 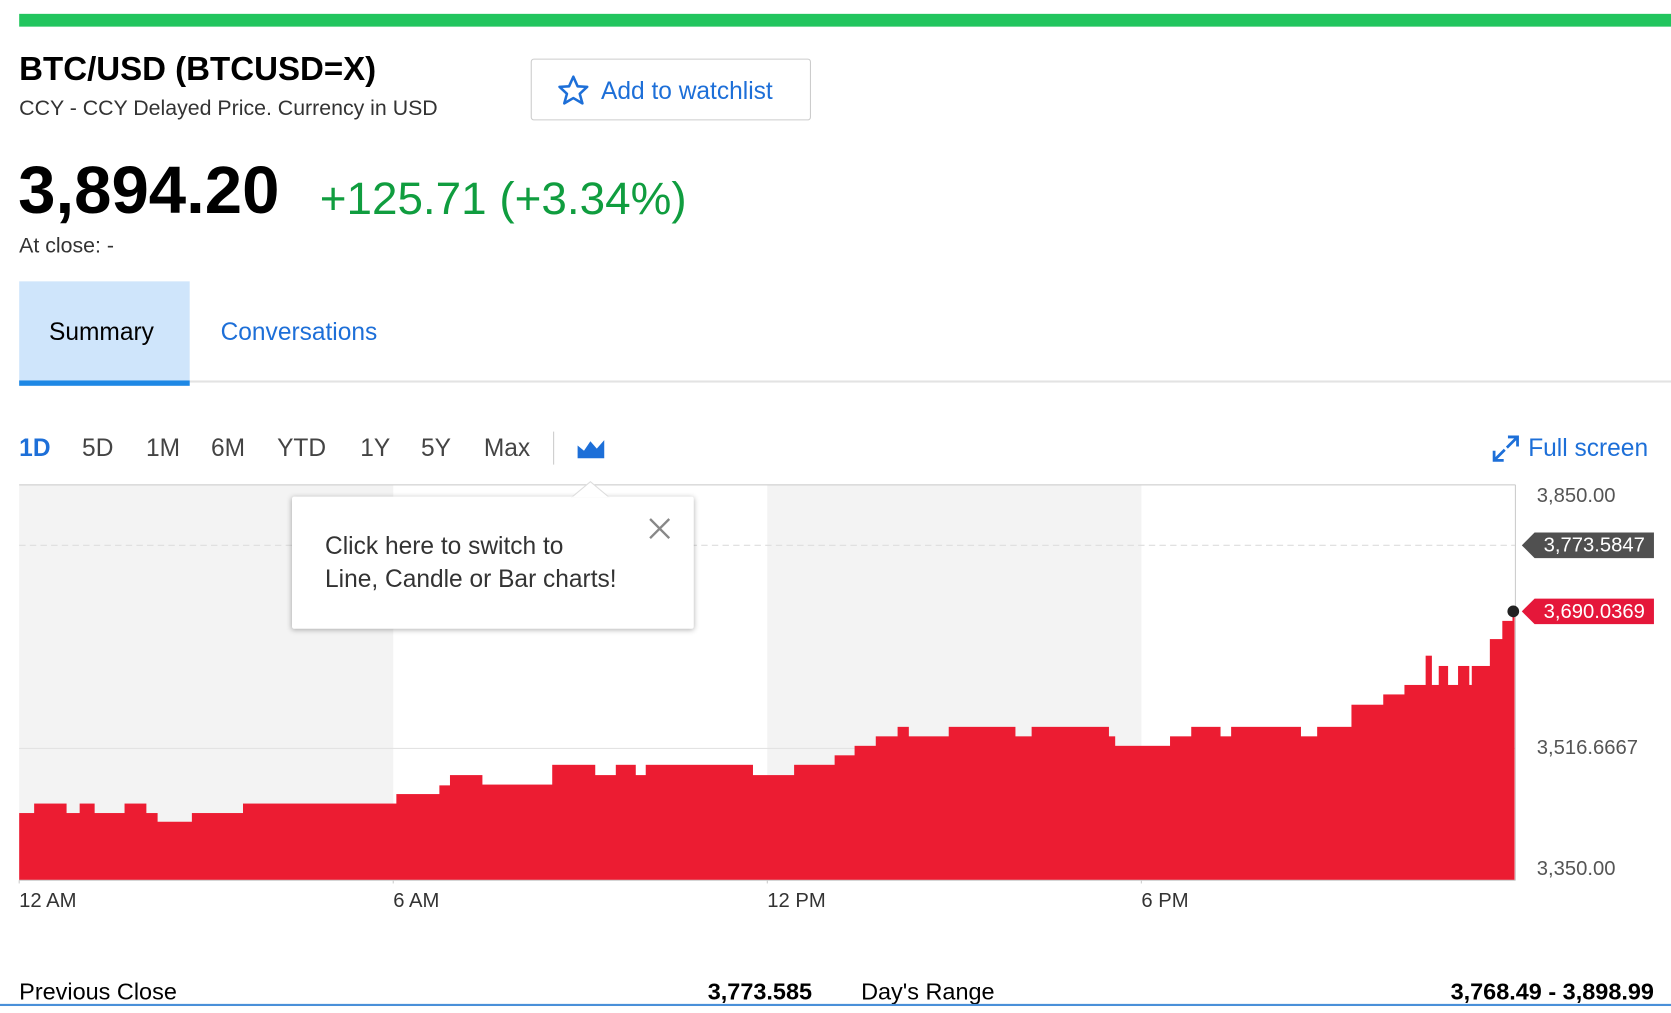 What do you see at coordinates (471, 578) in the screenshot?
I see `tooltip-line: Line, Candle or Bar charts!` at bounding box center [471, 578].